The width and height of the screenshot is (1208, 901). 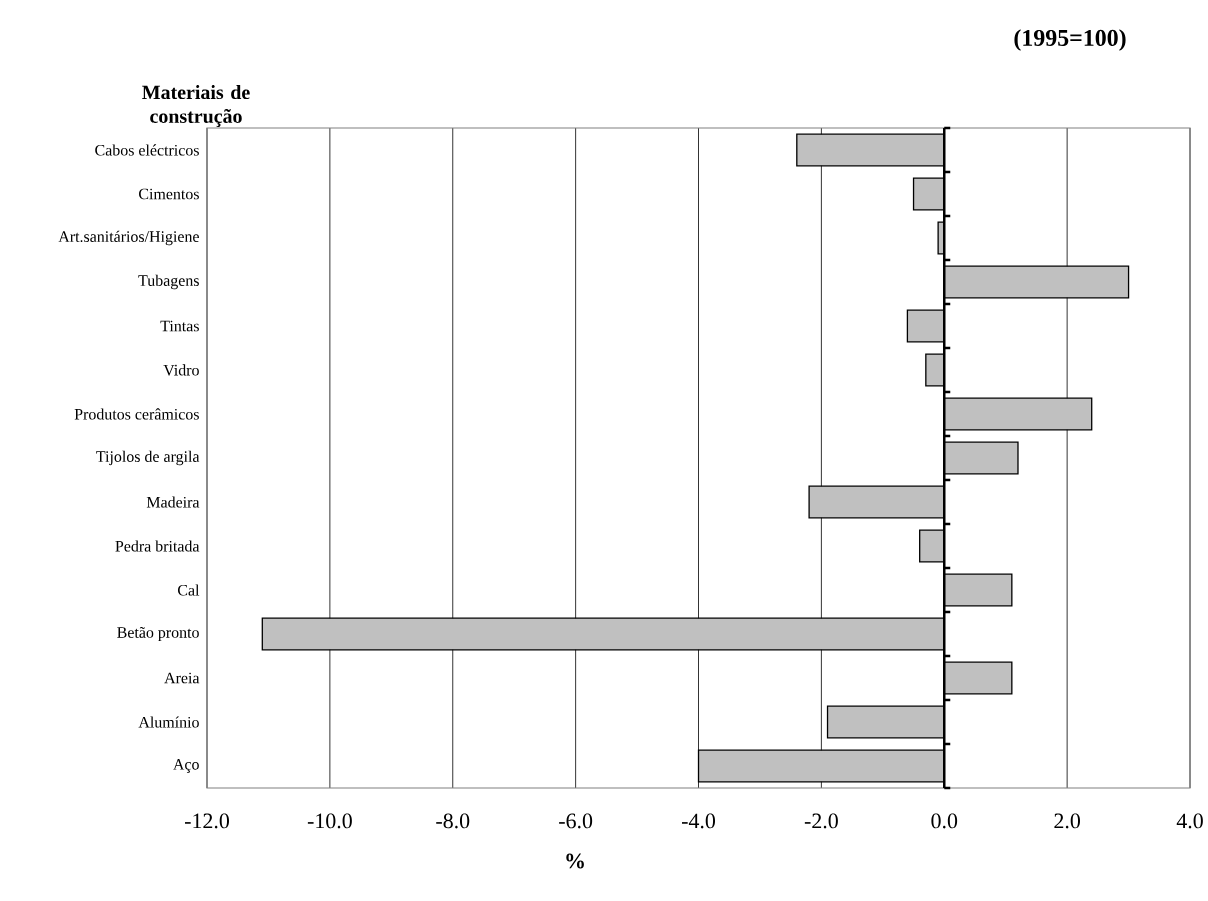 I want to click on x-tick-label: -8.0, so click(x=453, y=821).